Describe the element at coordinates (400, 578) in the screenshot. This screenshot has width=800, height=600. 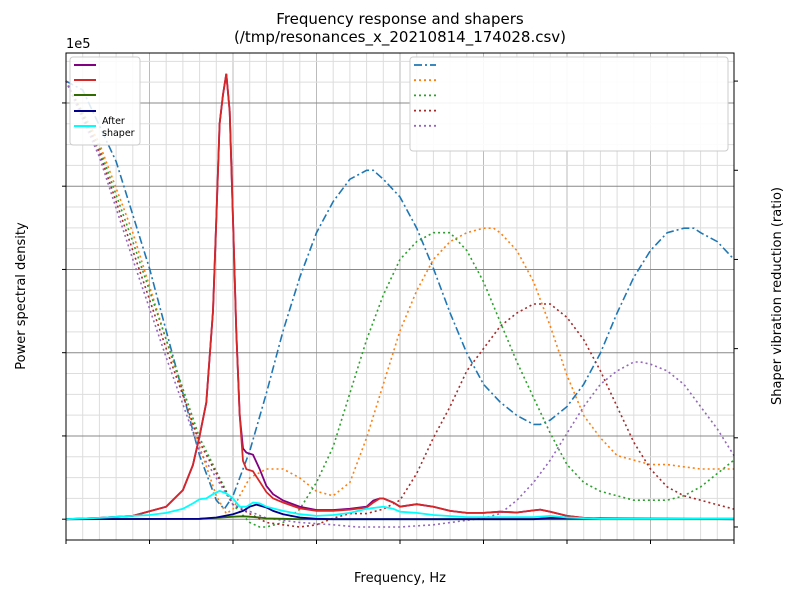
I see `x-axis-label: Frequency, Hz` at that location.